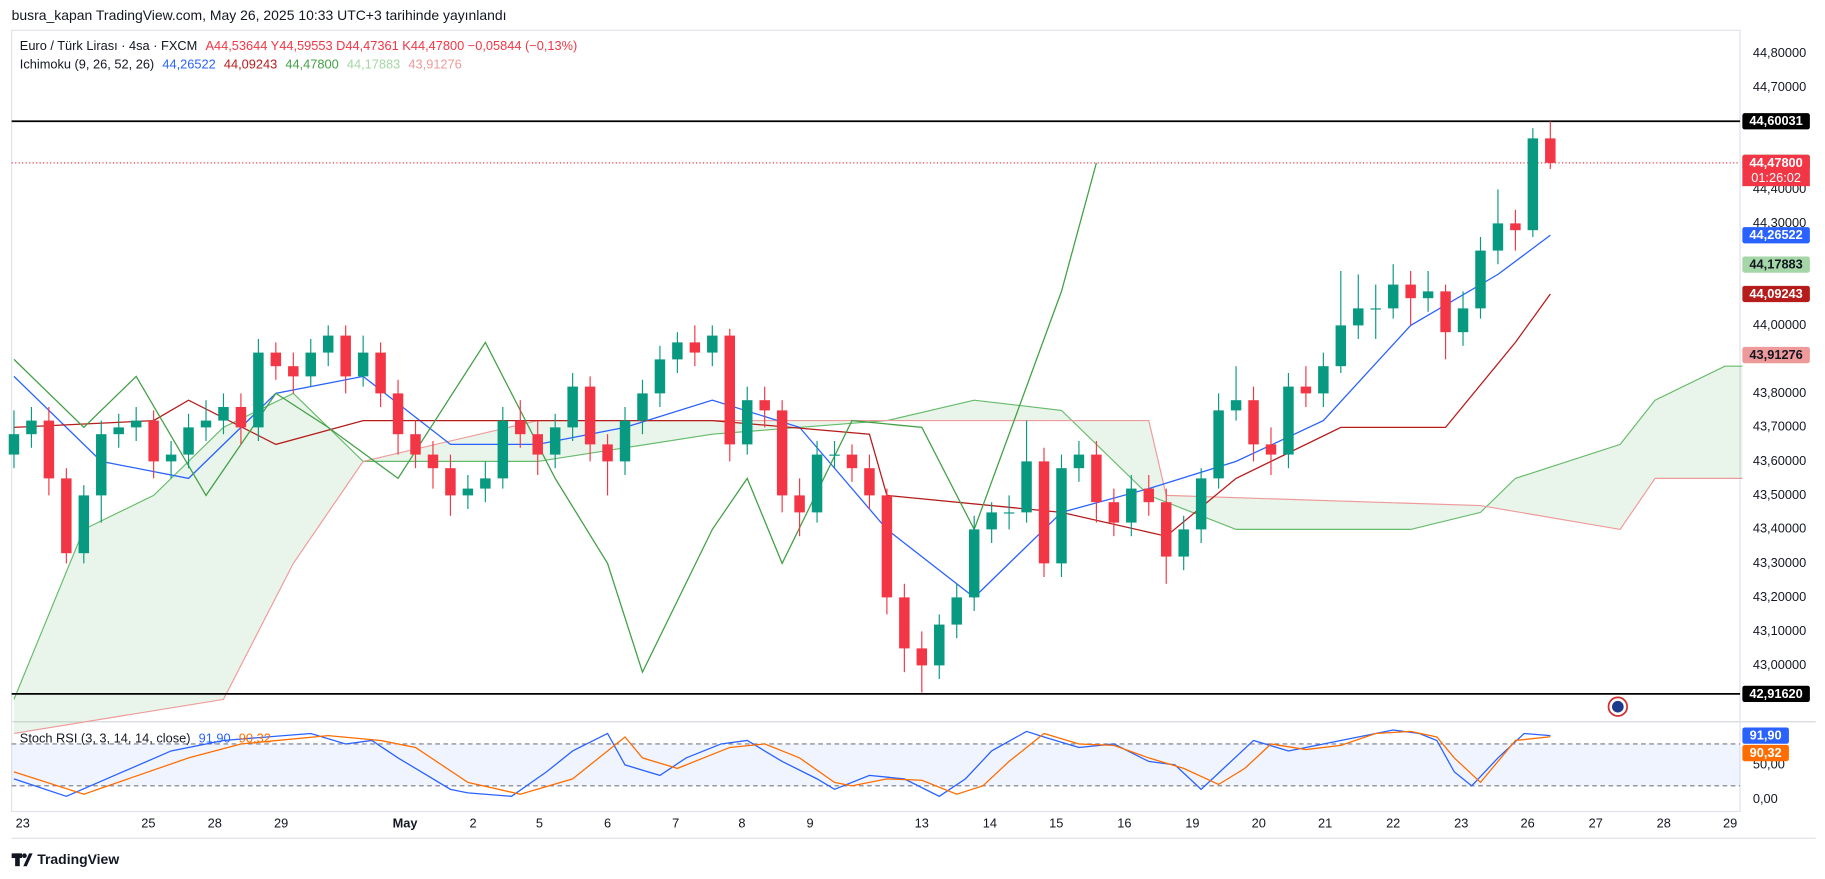 This screenshot has width=1825, height=879. What do you see at coordinates (1393, 823) in the screenshot?
I see `x-tick-label: 22` at bounding box center [1393, 823].